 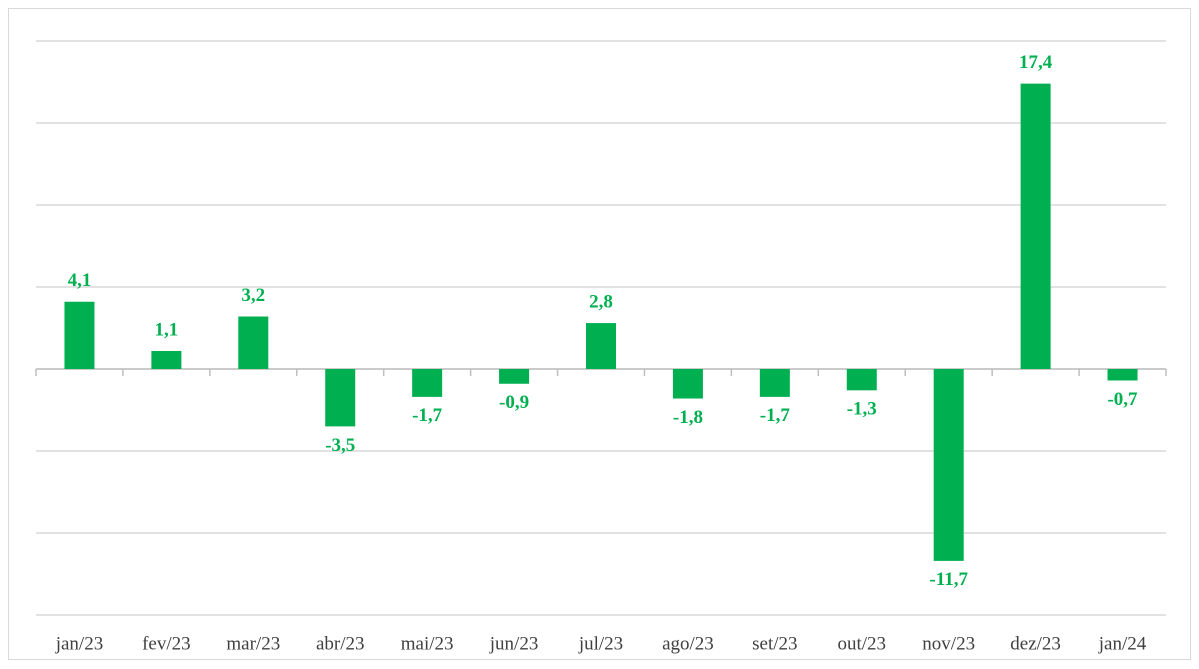 What do you see at coordinates (601, 301) in the screenshot?
I see `data-label: 2,8` at bounding box center [601, 301].